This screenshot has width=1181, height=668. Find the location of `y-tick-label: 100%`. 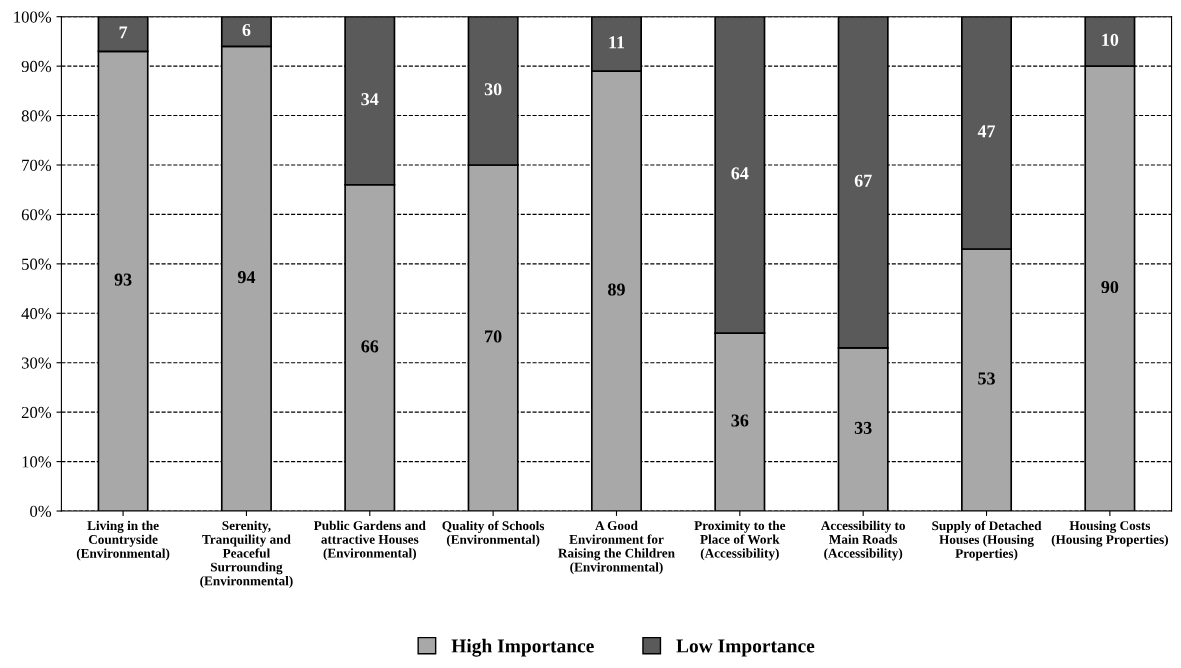

y-tick-label: 100% is located at coordinates (33, 17).